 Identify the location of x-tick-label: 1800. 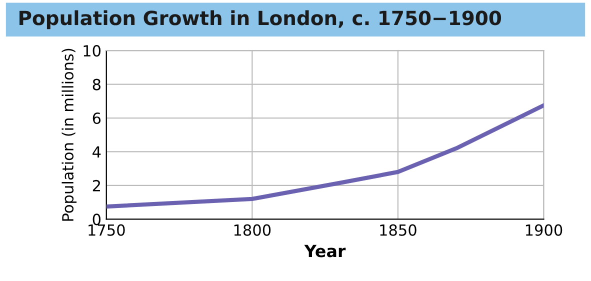
(252, 230).